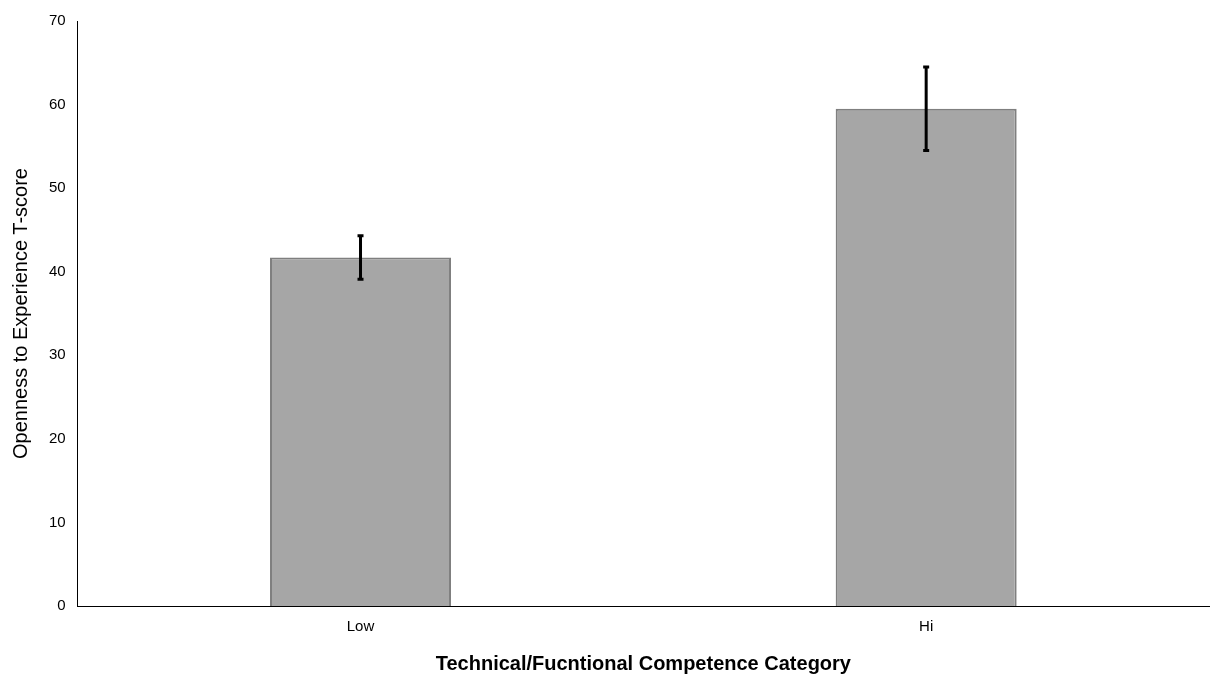  What do you see at coordinates (61, 605) in the screenshot?
I see `y-tick-label: 0` at bounding box center [61, 605].